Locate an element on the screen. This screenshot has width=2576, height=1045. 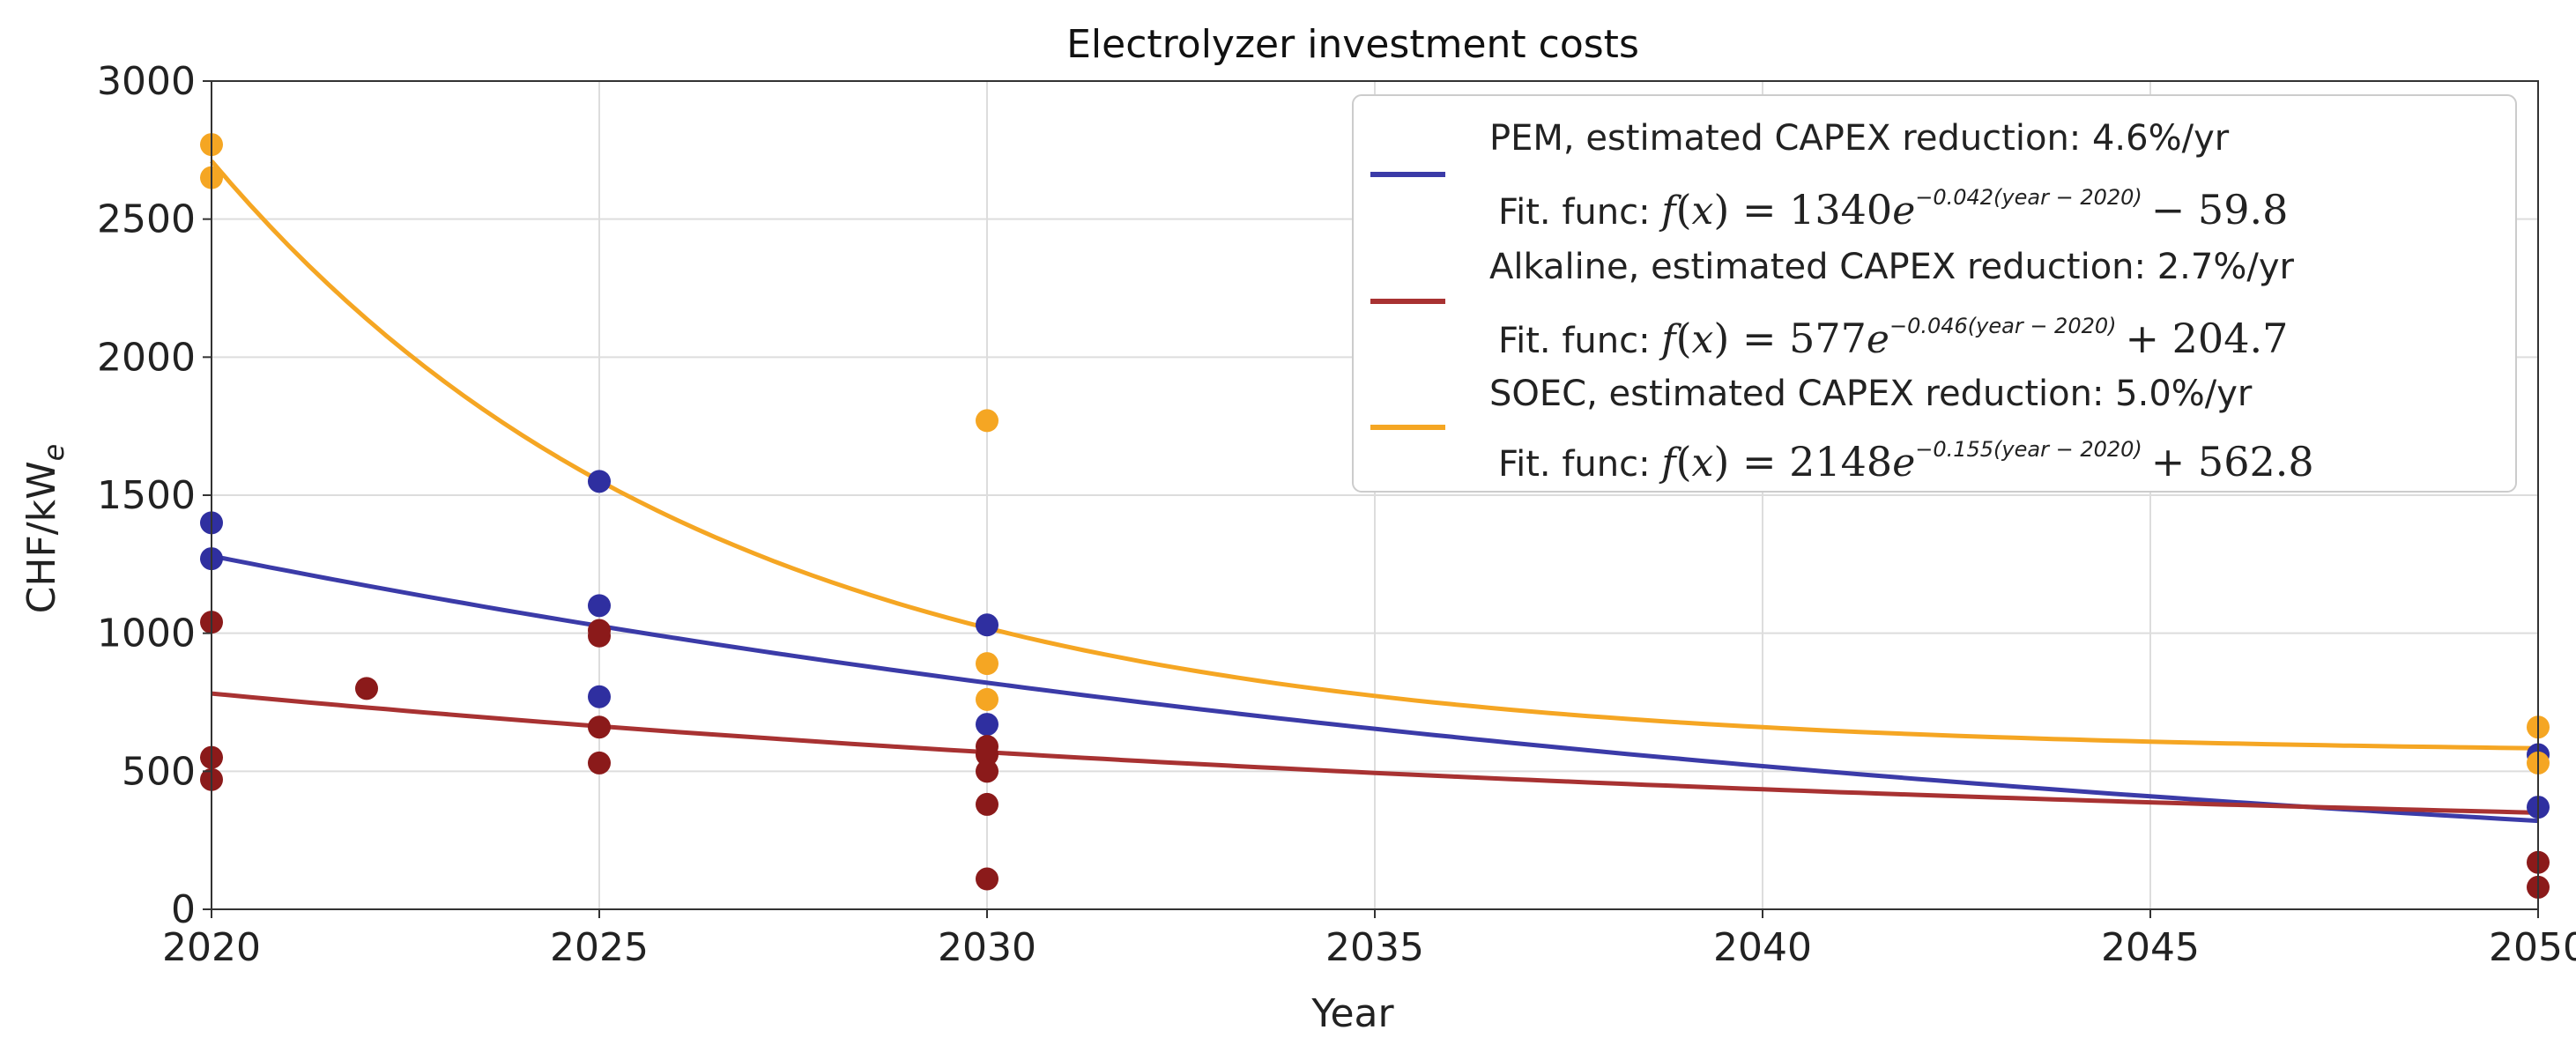
legend-fit-offset: + 562.8 is located at coordinates (2232, 461).